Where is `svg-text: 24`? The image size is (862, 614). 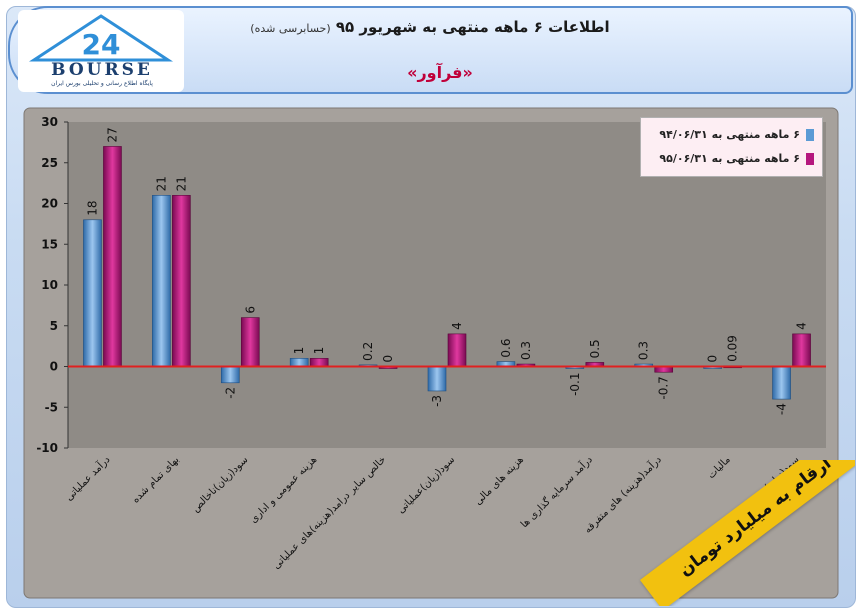
svg-text: 24 is located at coordinates (101, 44).